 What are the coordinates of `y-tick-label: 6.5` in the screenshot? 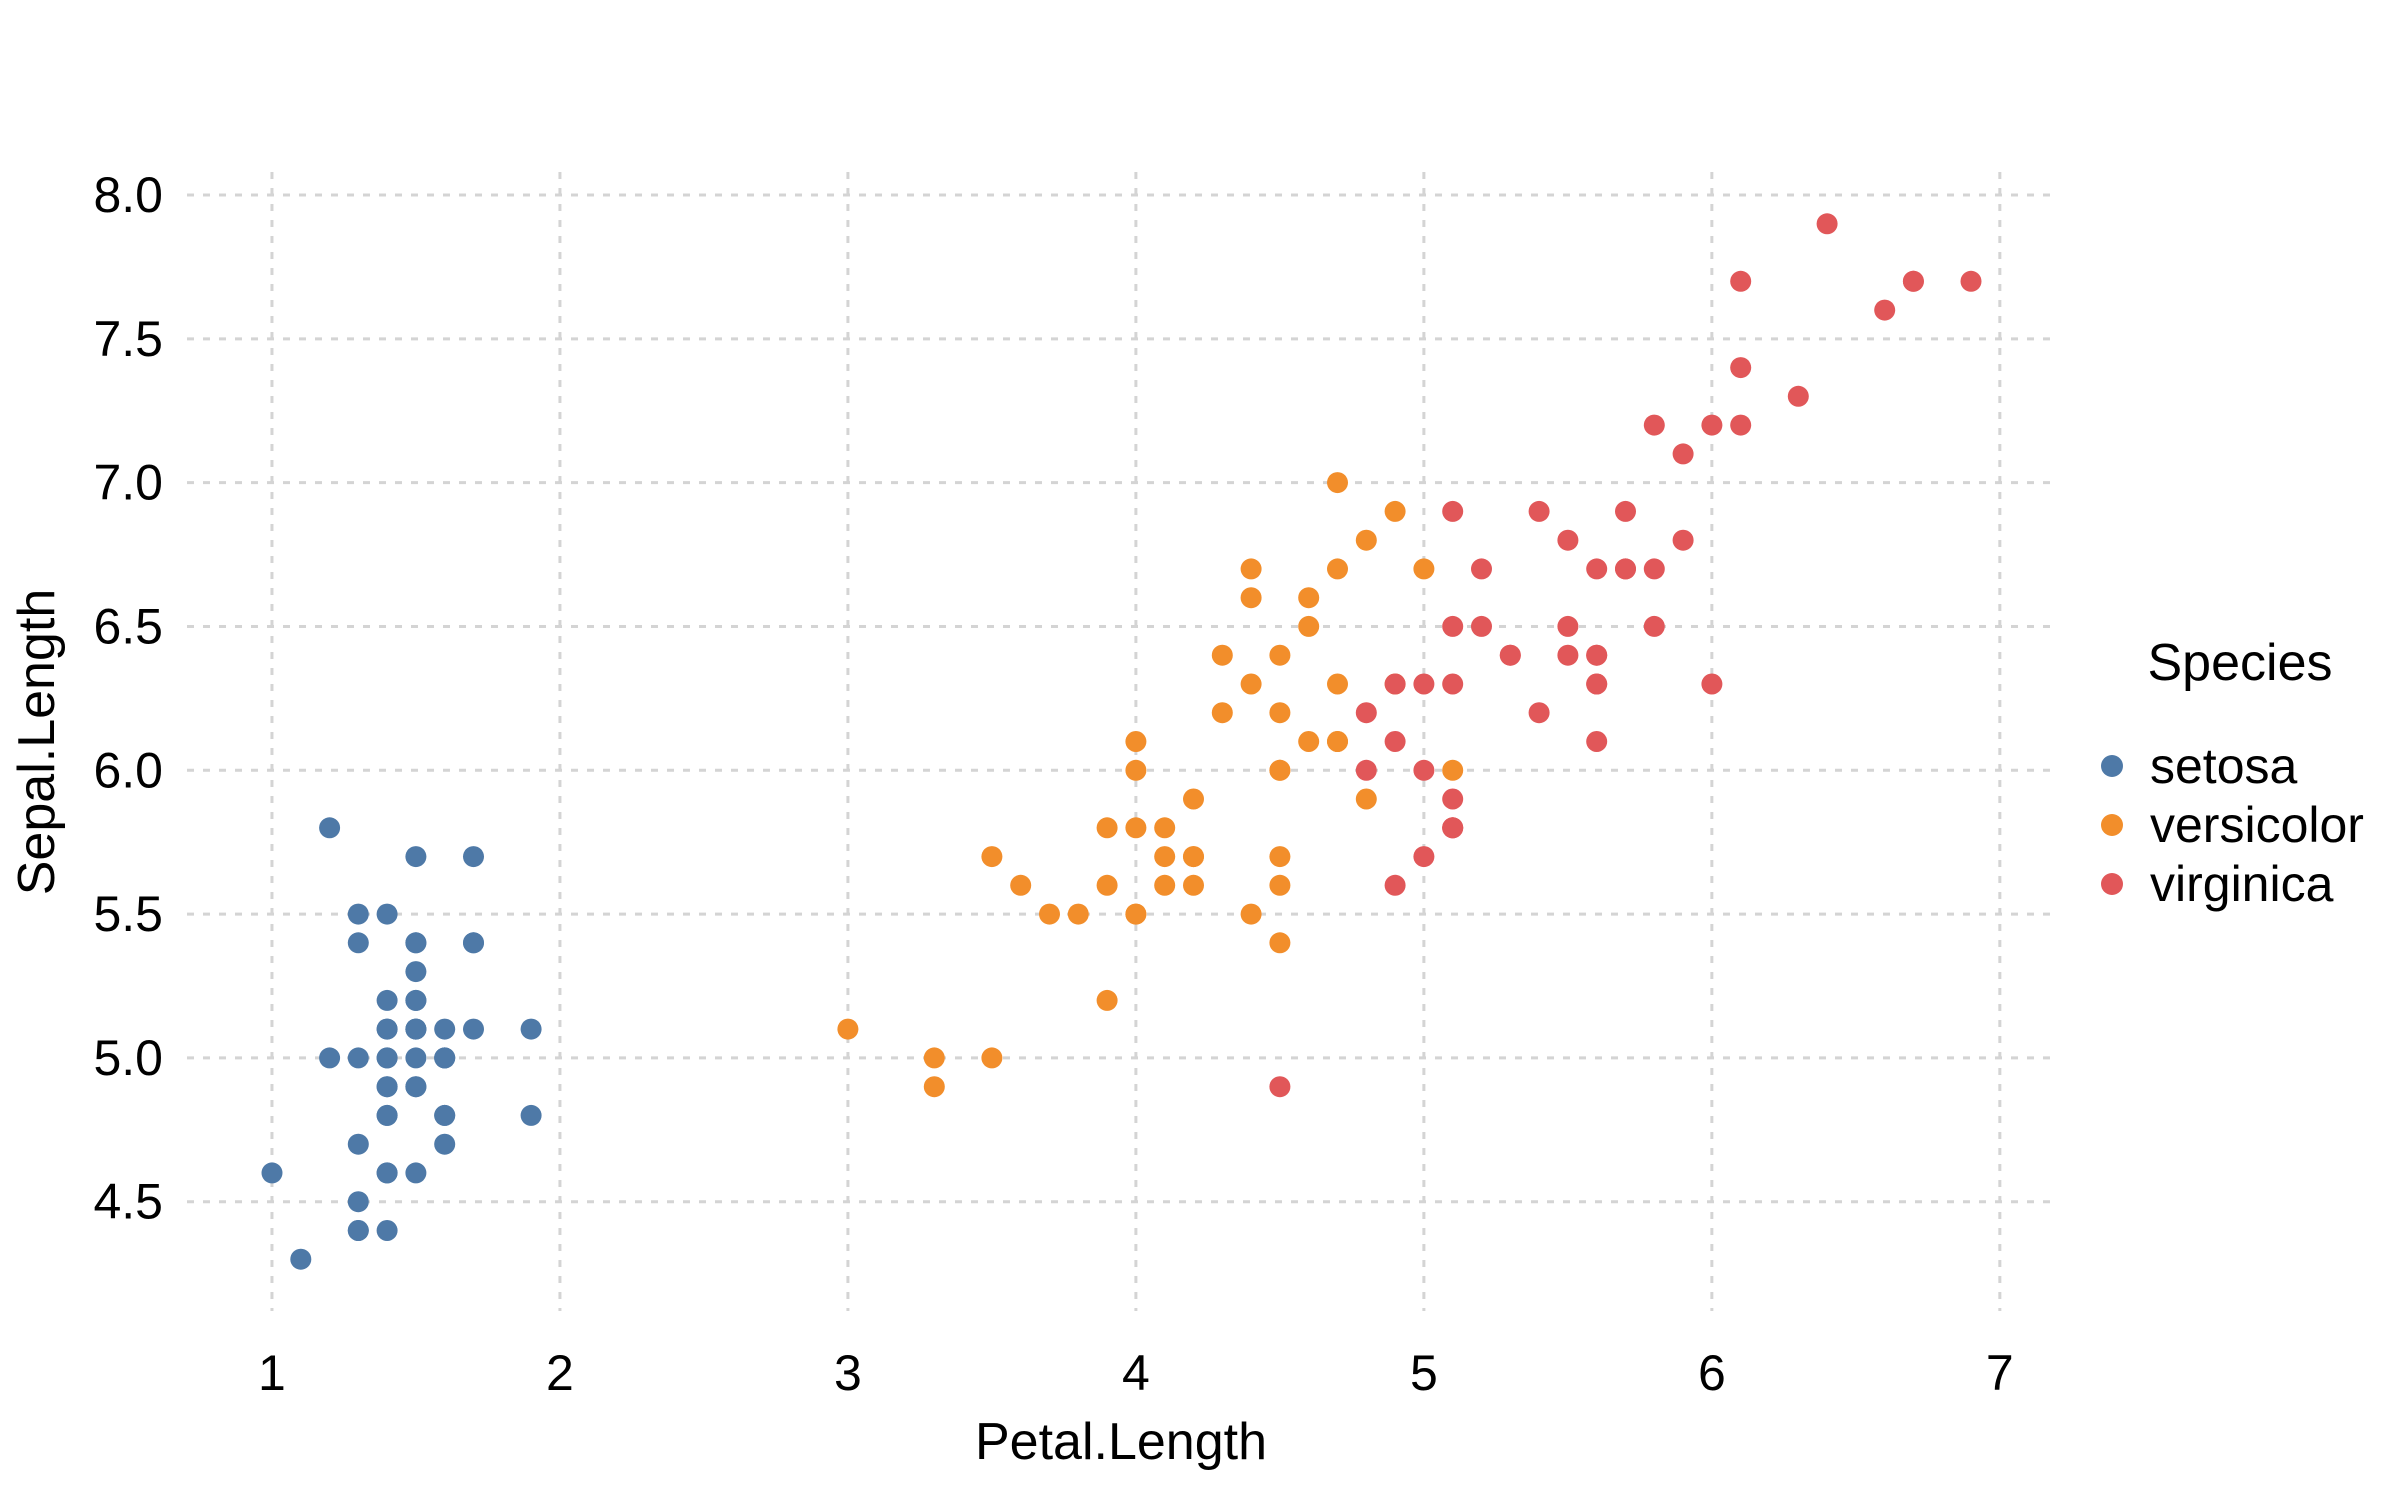 It's located at (128, 626).